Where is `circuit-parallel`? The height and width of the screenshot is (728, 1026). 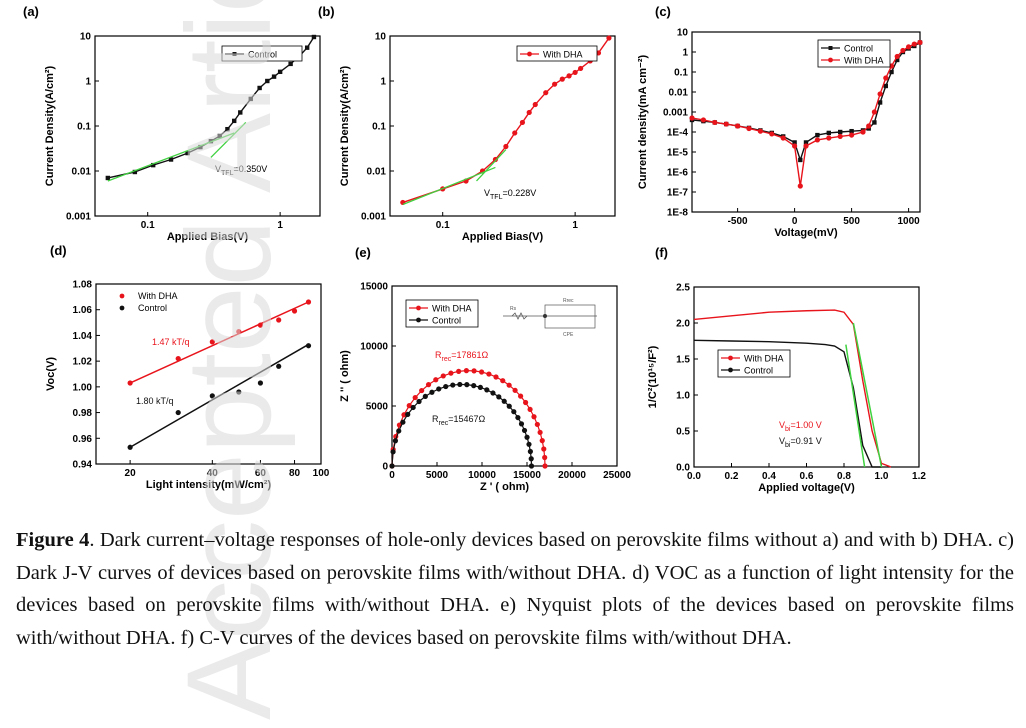
circuit-parallel is located at coordinates (570, 316).